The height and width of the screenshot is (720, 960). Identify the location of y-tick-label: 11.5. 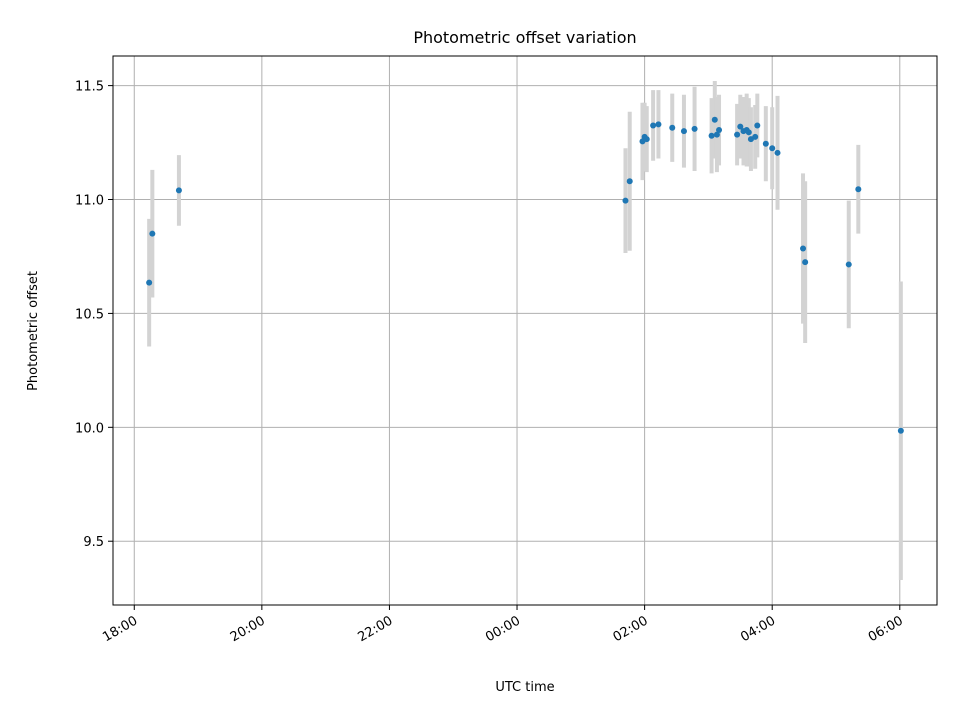
(89, 87).